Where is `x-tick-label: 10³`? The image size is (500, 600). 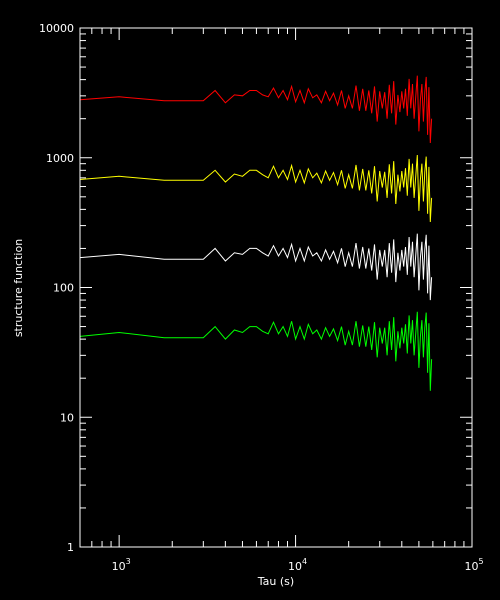 x-tick-label: 10³ is located at coordinates (121, 565).